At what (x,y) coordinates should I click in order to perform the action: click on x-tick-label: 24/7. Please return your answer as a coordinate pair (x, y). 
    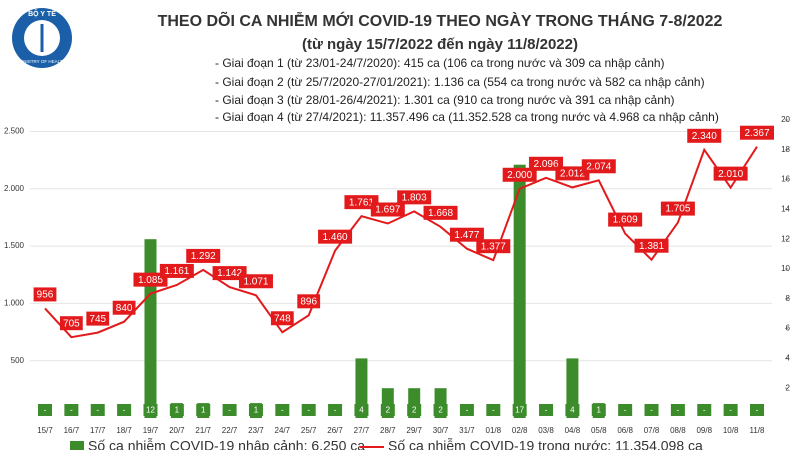
    Looking at the image, I should click on (283, 430).